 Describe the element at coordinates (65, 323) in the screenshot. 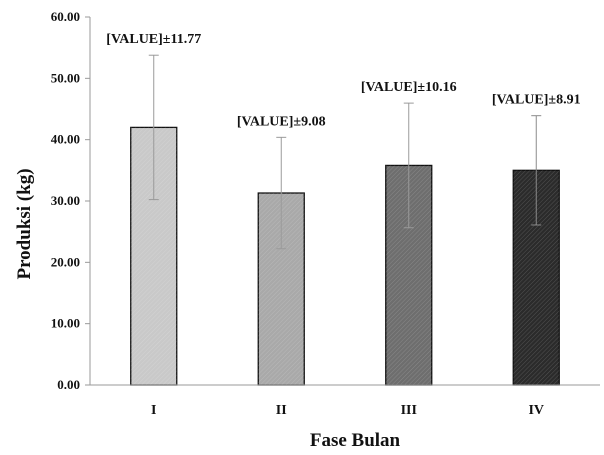

I see `y-tick-label: 10.00` at that location.